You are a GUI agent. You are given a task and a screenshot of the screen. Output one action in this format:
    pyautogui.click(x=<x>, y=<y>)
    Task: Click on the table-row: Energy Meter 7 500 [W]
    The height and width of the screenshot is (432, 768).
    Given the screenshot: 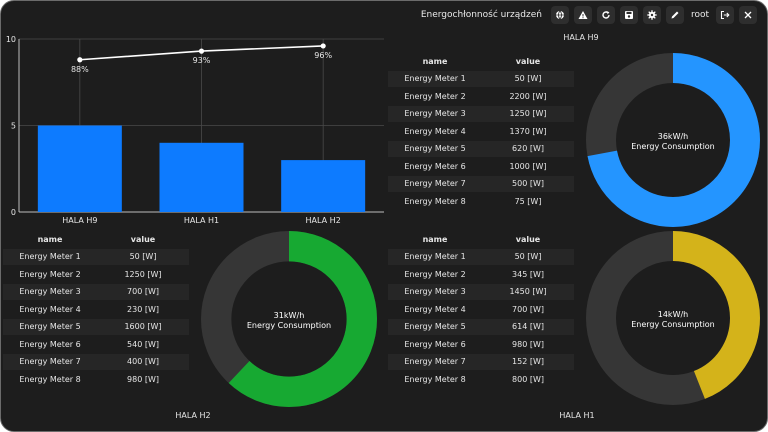 What is the action you would take?
    pyautogui.click(x=481, y=183)
    